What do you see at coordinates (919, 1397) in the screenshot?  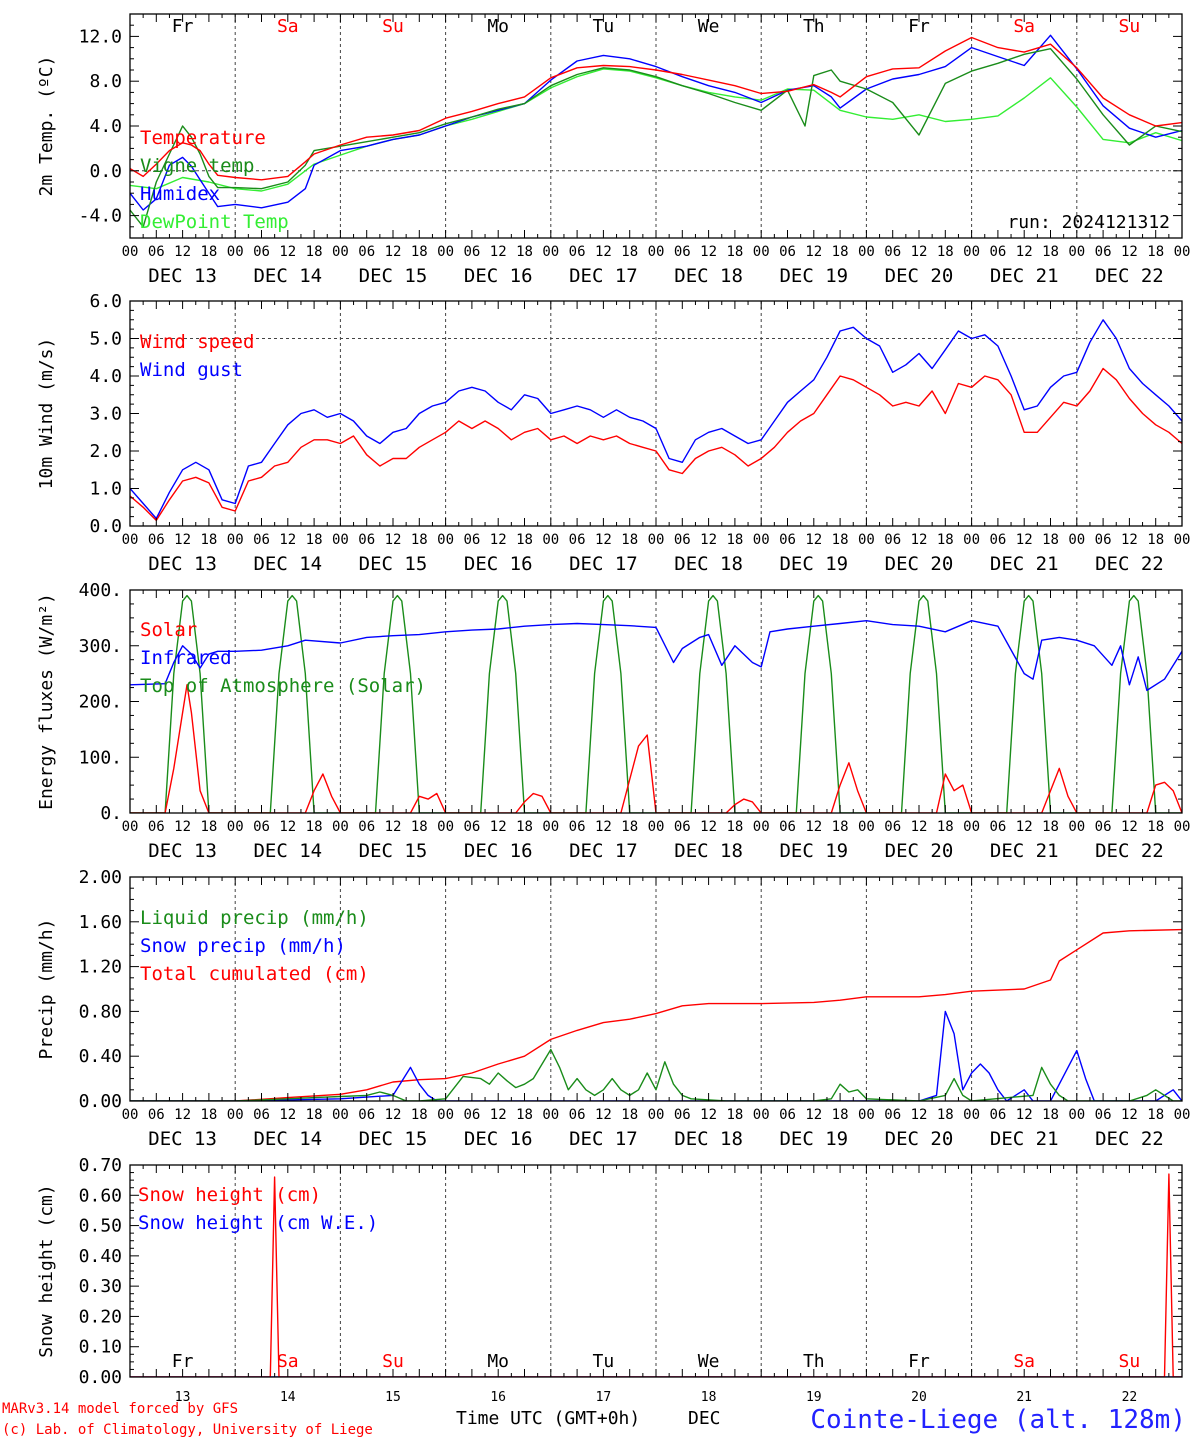 I see `day-number: 20` at bounding box center [919, 1397].